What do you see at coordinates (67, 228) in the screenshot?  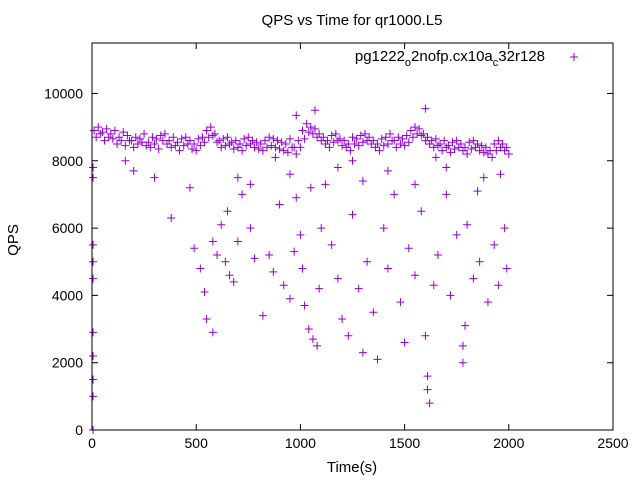 I see `y-tick-label: 6000` at bounding box center [67, 228].